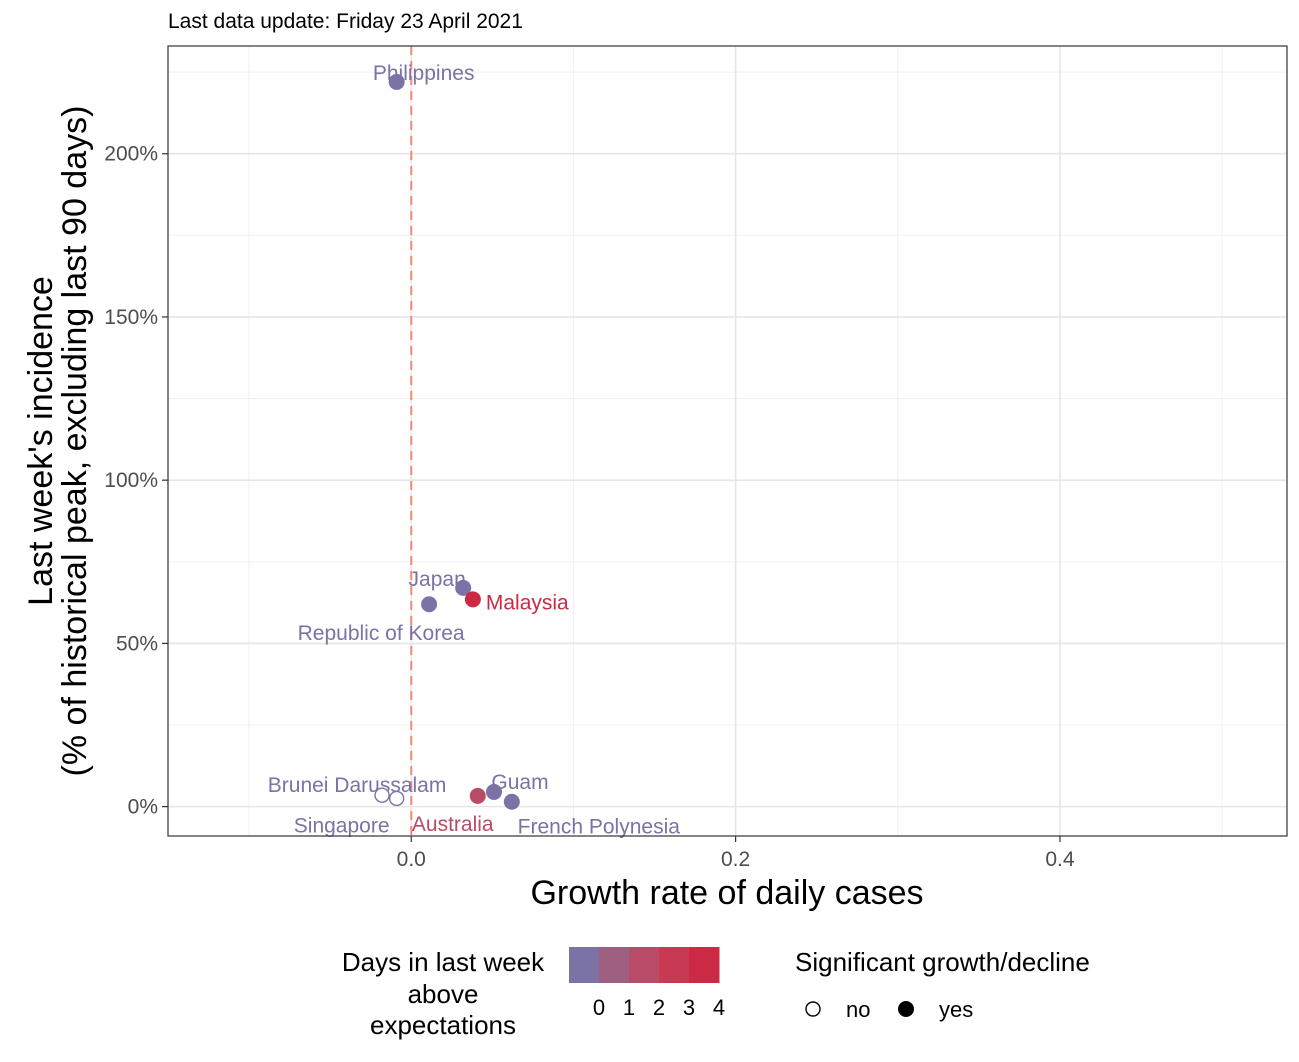 This screenshot has height=1062, width=1299. Describe the element at coordinates (659, 1007) in the screenshot. I see `colorbar-level-label: 2` at that location.